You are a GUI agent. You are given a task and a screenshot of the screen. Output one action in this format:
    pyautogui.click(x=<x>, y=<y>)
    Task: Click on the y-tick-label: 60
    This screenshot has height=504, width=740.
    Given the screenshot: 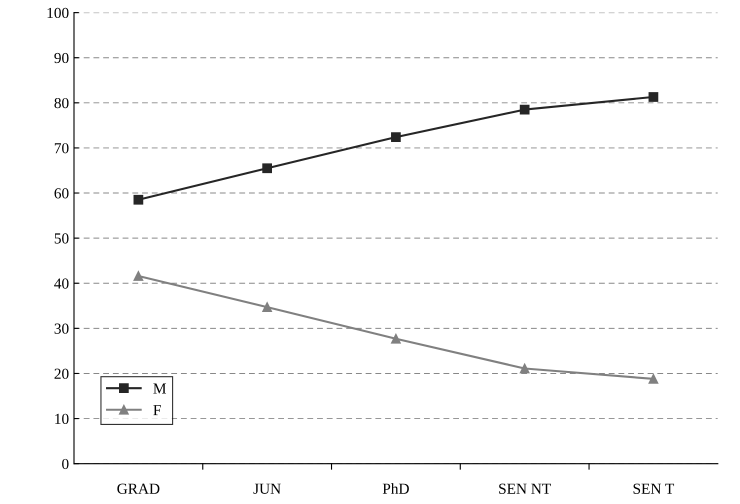 What is the action you would take?
    pyautogui.click(x=61, y=193)
    